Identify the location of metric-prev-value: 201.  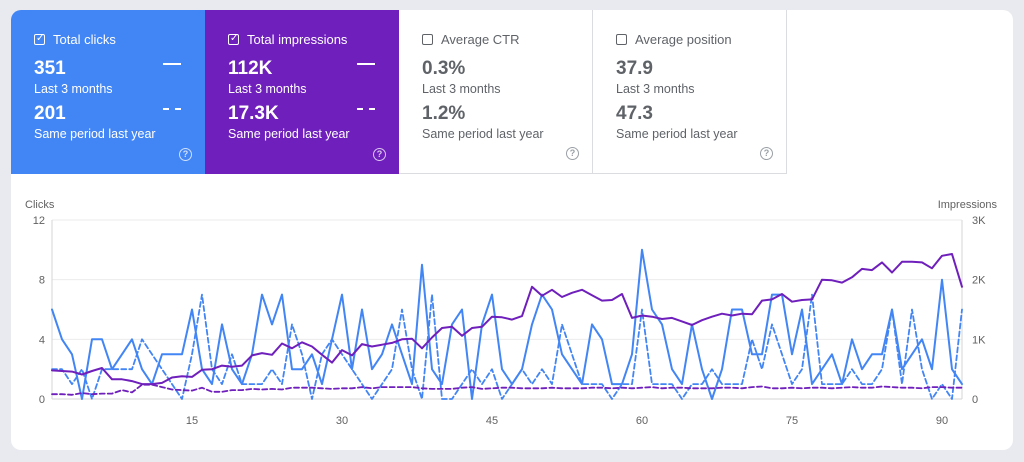
(50, 113).